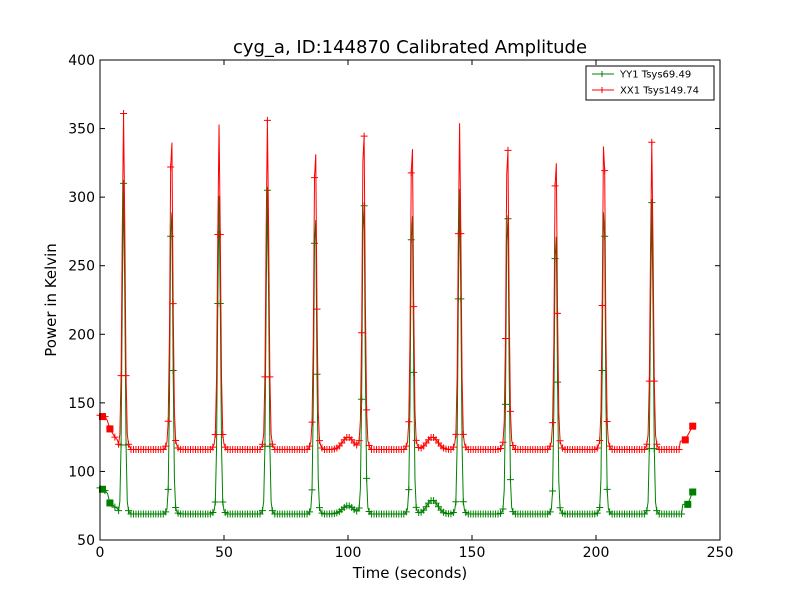 This screenshot has height=600, width=800. What do you see at coordinates (81, 198) in the screenshot?
I see `y-tick-label: 300` at bounding box center [81, 198].